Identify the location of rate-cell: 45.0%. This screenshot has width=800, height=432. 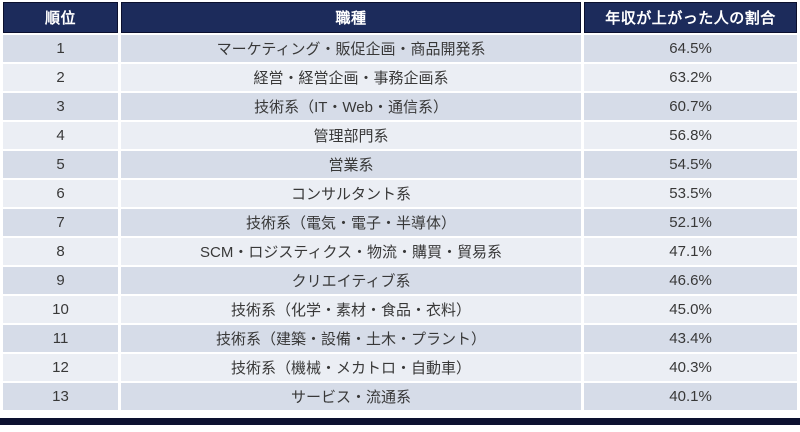
(690, 309).